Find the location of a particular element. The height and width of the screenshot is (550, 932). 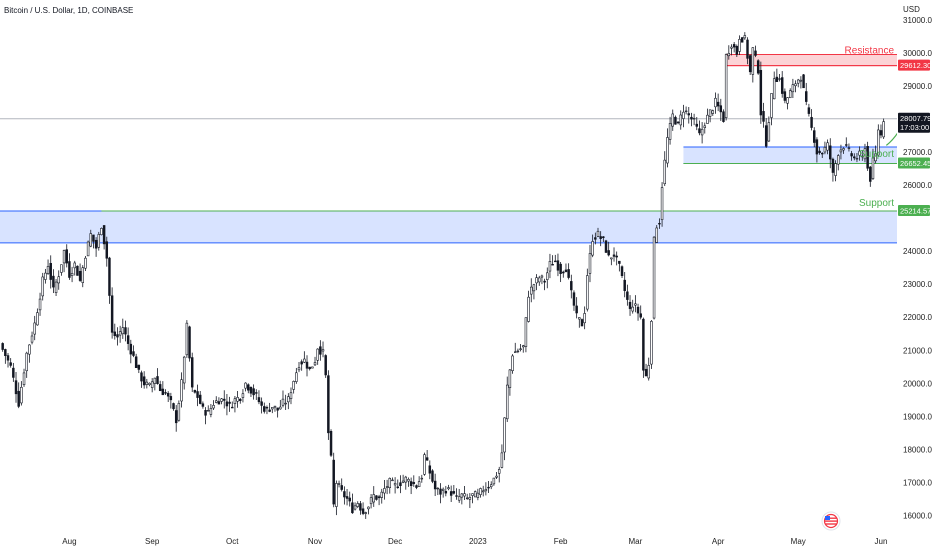

time-tick-label: Feb is located at coordinates (561, 541).